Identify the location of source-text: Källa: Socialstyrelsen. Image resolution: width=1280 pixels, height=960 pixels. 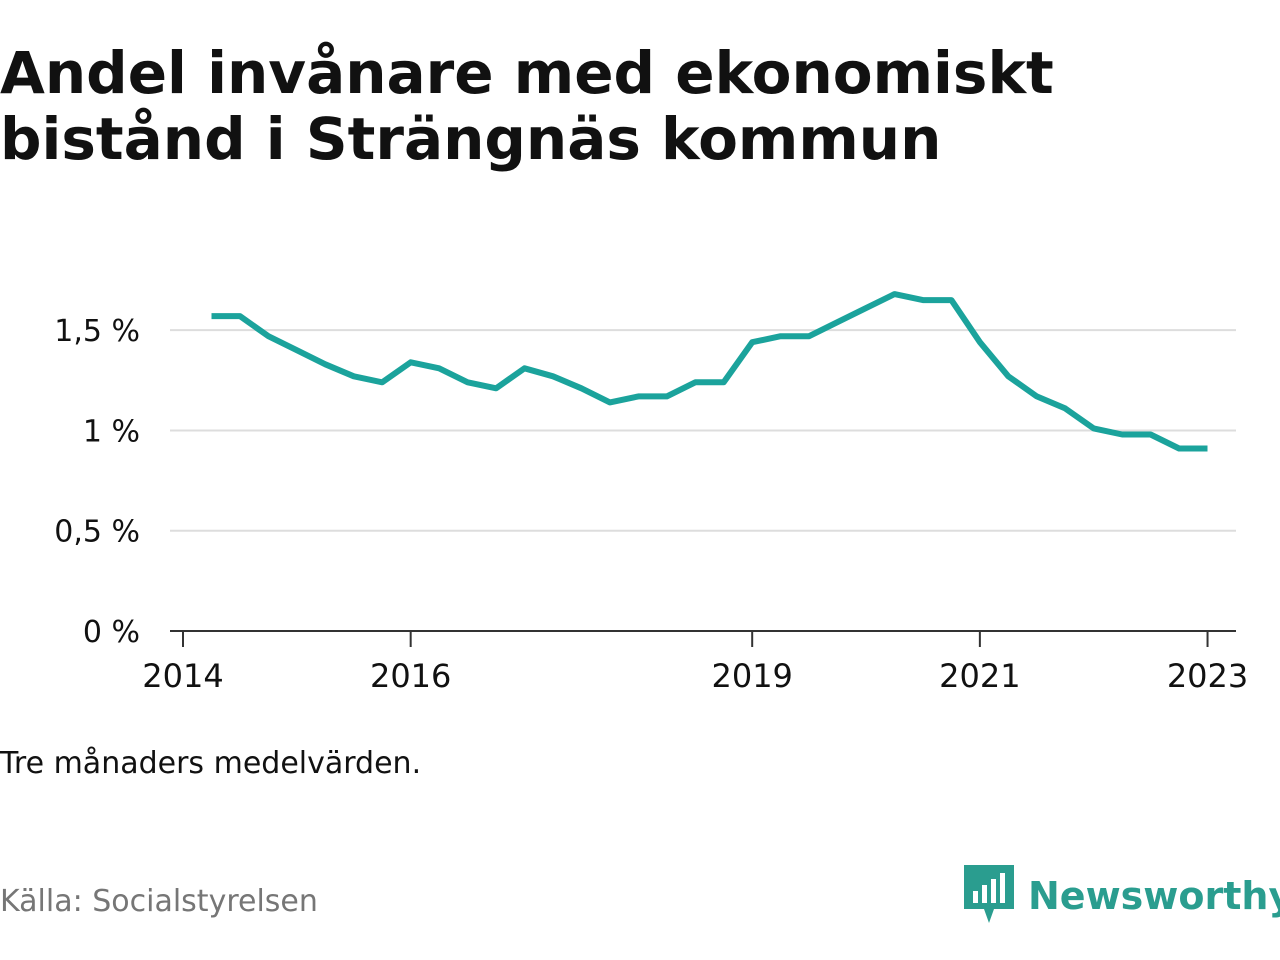
(159, 901).